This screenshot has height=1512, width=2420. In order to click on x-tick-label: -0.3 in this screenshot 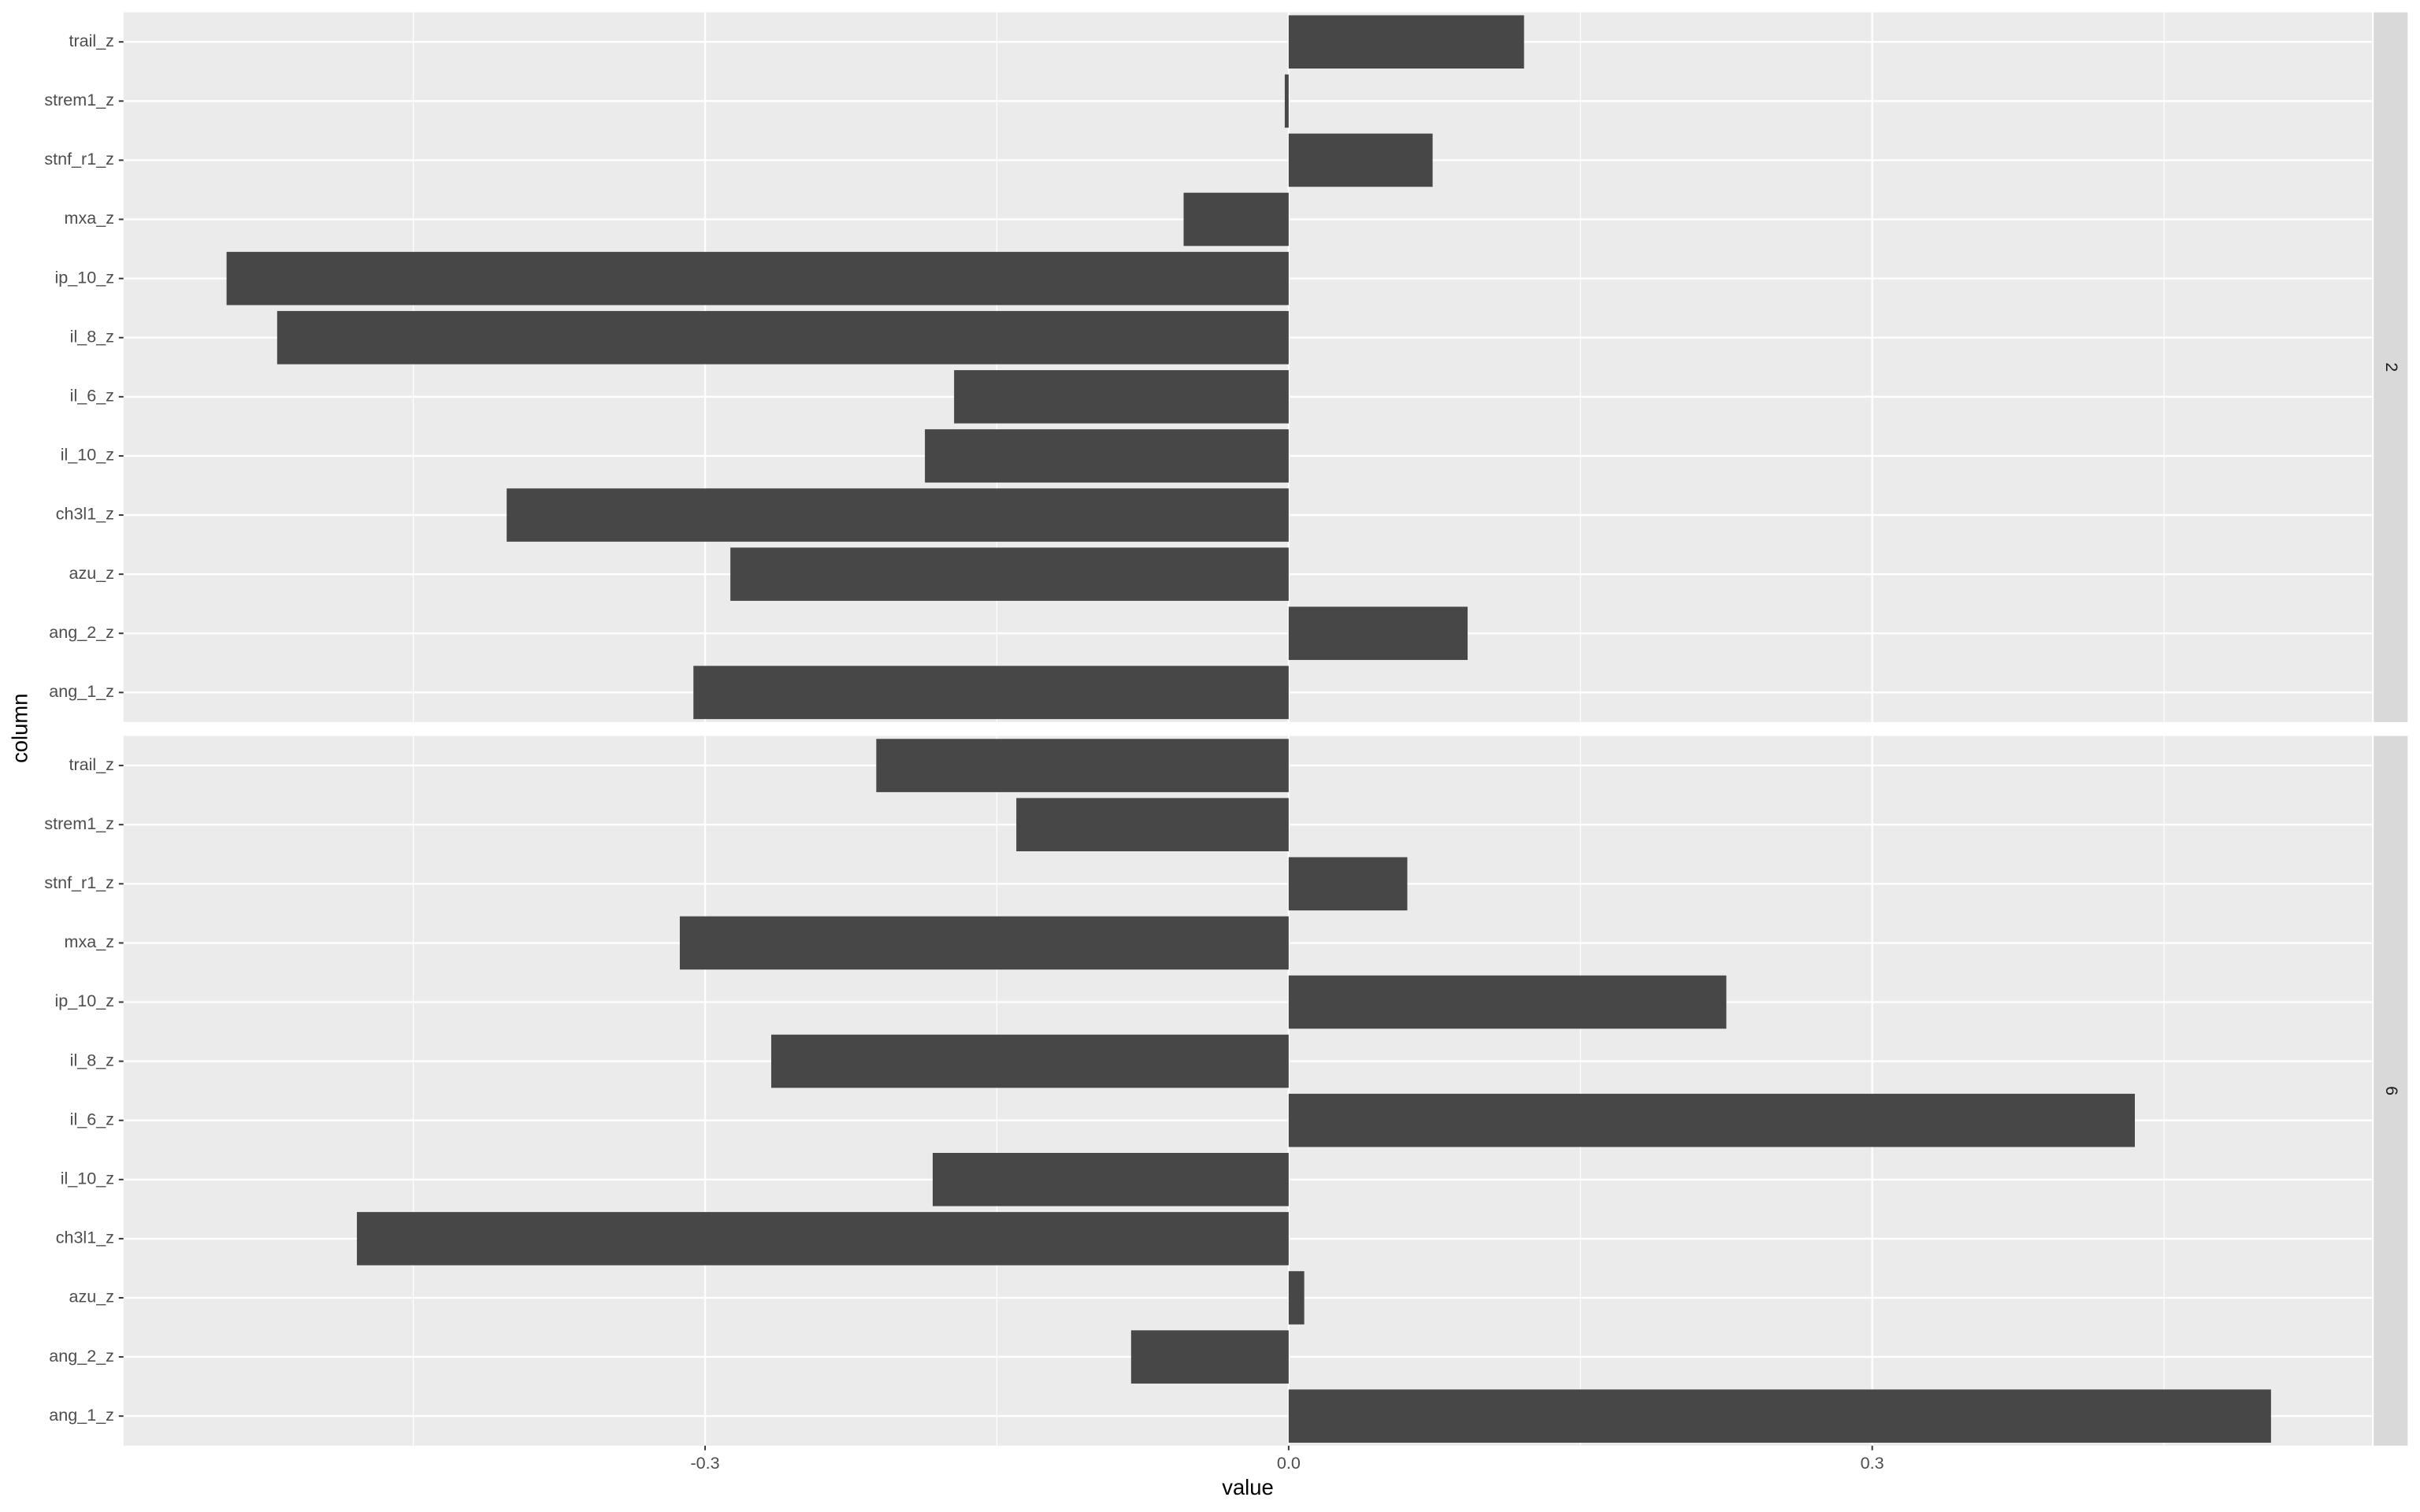, I will do `click(704, 1463)`.